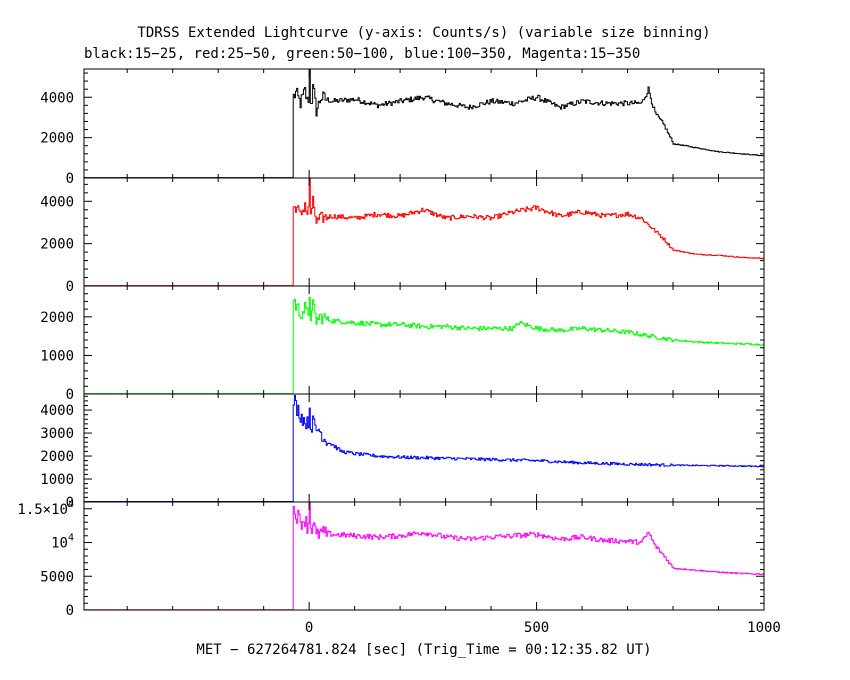 Image resolution: width=850 pixels, height=680 pixels. I want to click on panel-blue: 0 1000 2000 3000 4000, so click(402, 452).